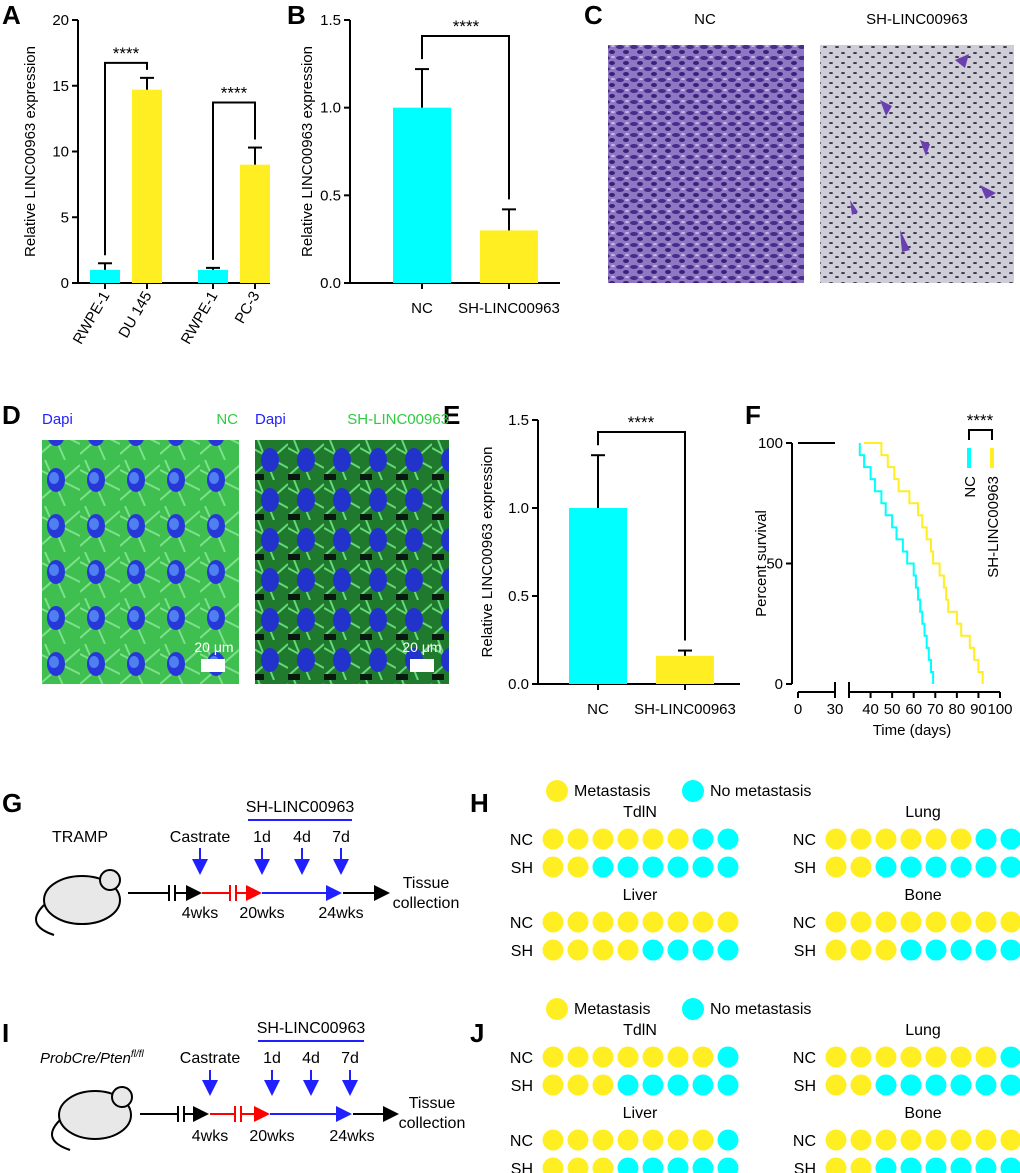 The image size is (1020, 1173). Describe the element at coordinates (80, 837) in the screenshot. I see `G-model: TRAMP` at that location.